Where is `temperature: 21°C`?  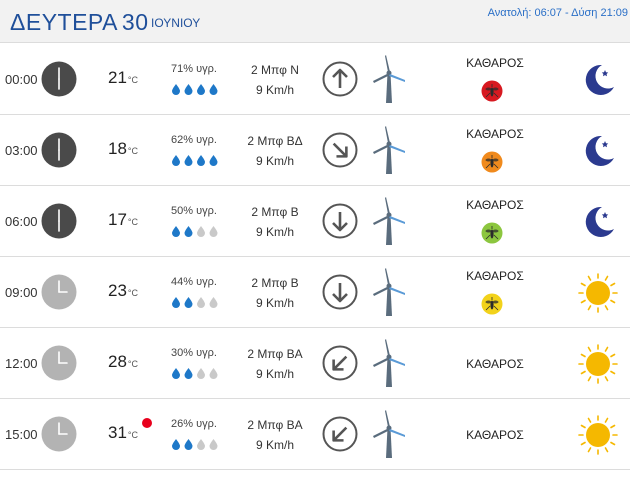
temperature: 21°C is located at coordinates (123, 77).